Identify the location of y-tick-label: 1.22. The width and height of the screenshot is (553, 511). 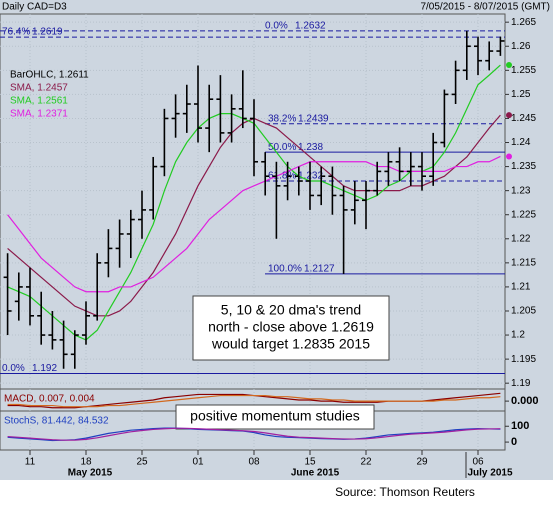
(521, 238).